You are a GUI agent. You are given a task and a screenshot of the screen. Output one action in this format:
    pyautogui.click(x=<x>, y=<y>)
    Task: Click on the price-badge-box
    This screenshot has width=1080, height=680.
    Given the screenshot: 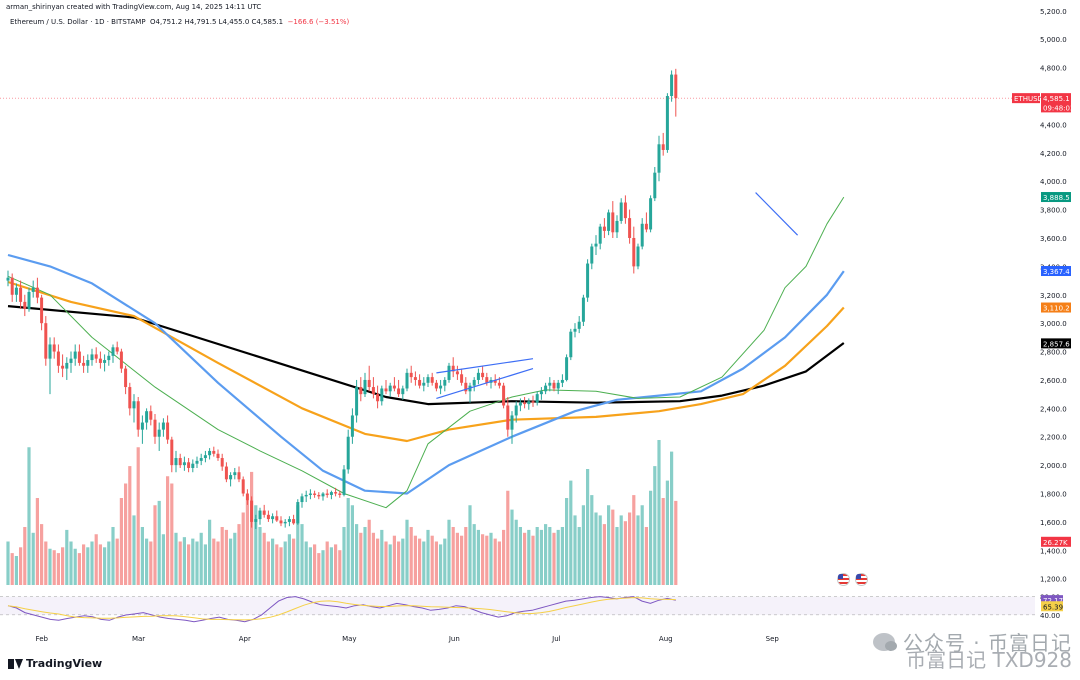 What is the action you would take?
    pyautogui.click(x=1056, y=541)
    